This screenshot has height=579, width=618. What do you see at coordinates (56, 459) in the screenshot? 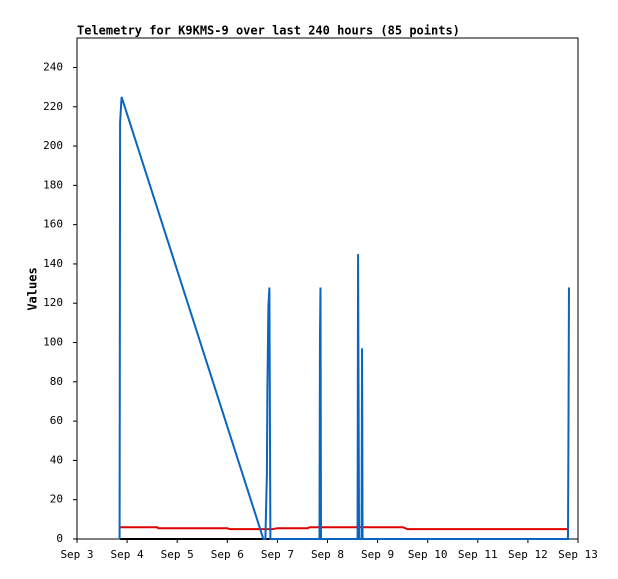
I see `y-tick-label: 40` at bounding box center [56, 459].